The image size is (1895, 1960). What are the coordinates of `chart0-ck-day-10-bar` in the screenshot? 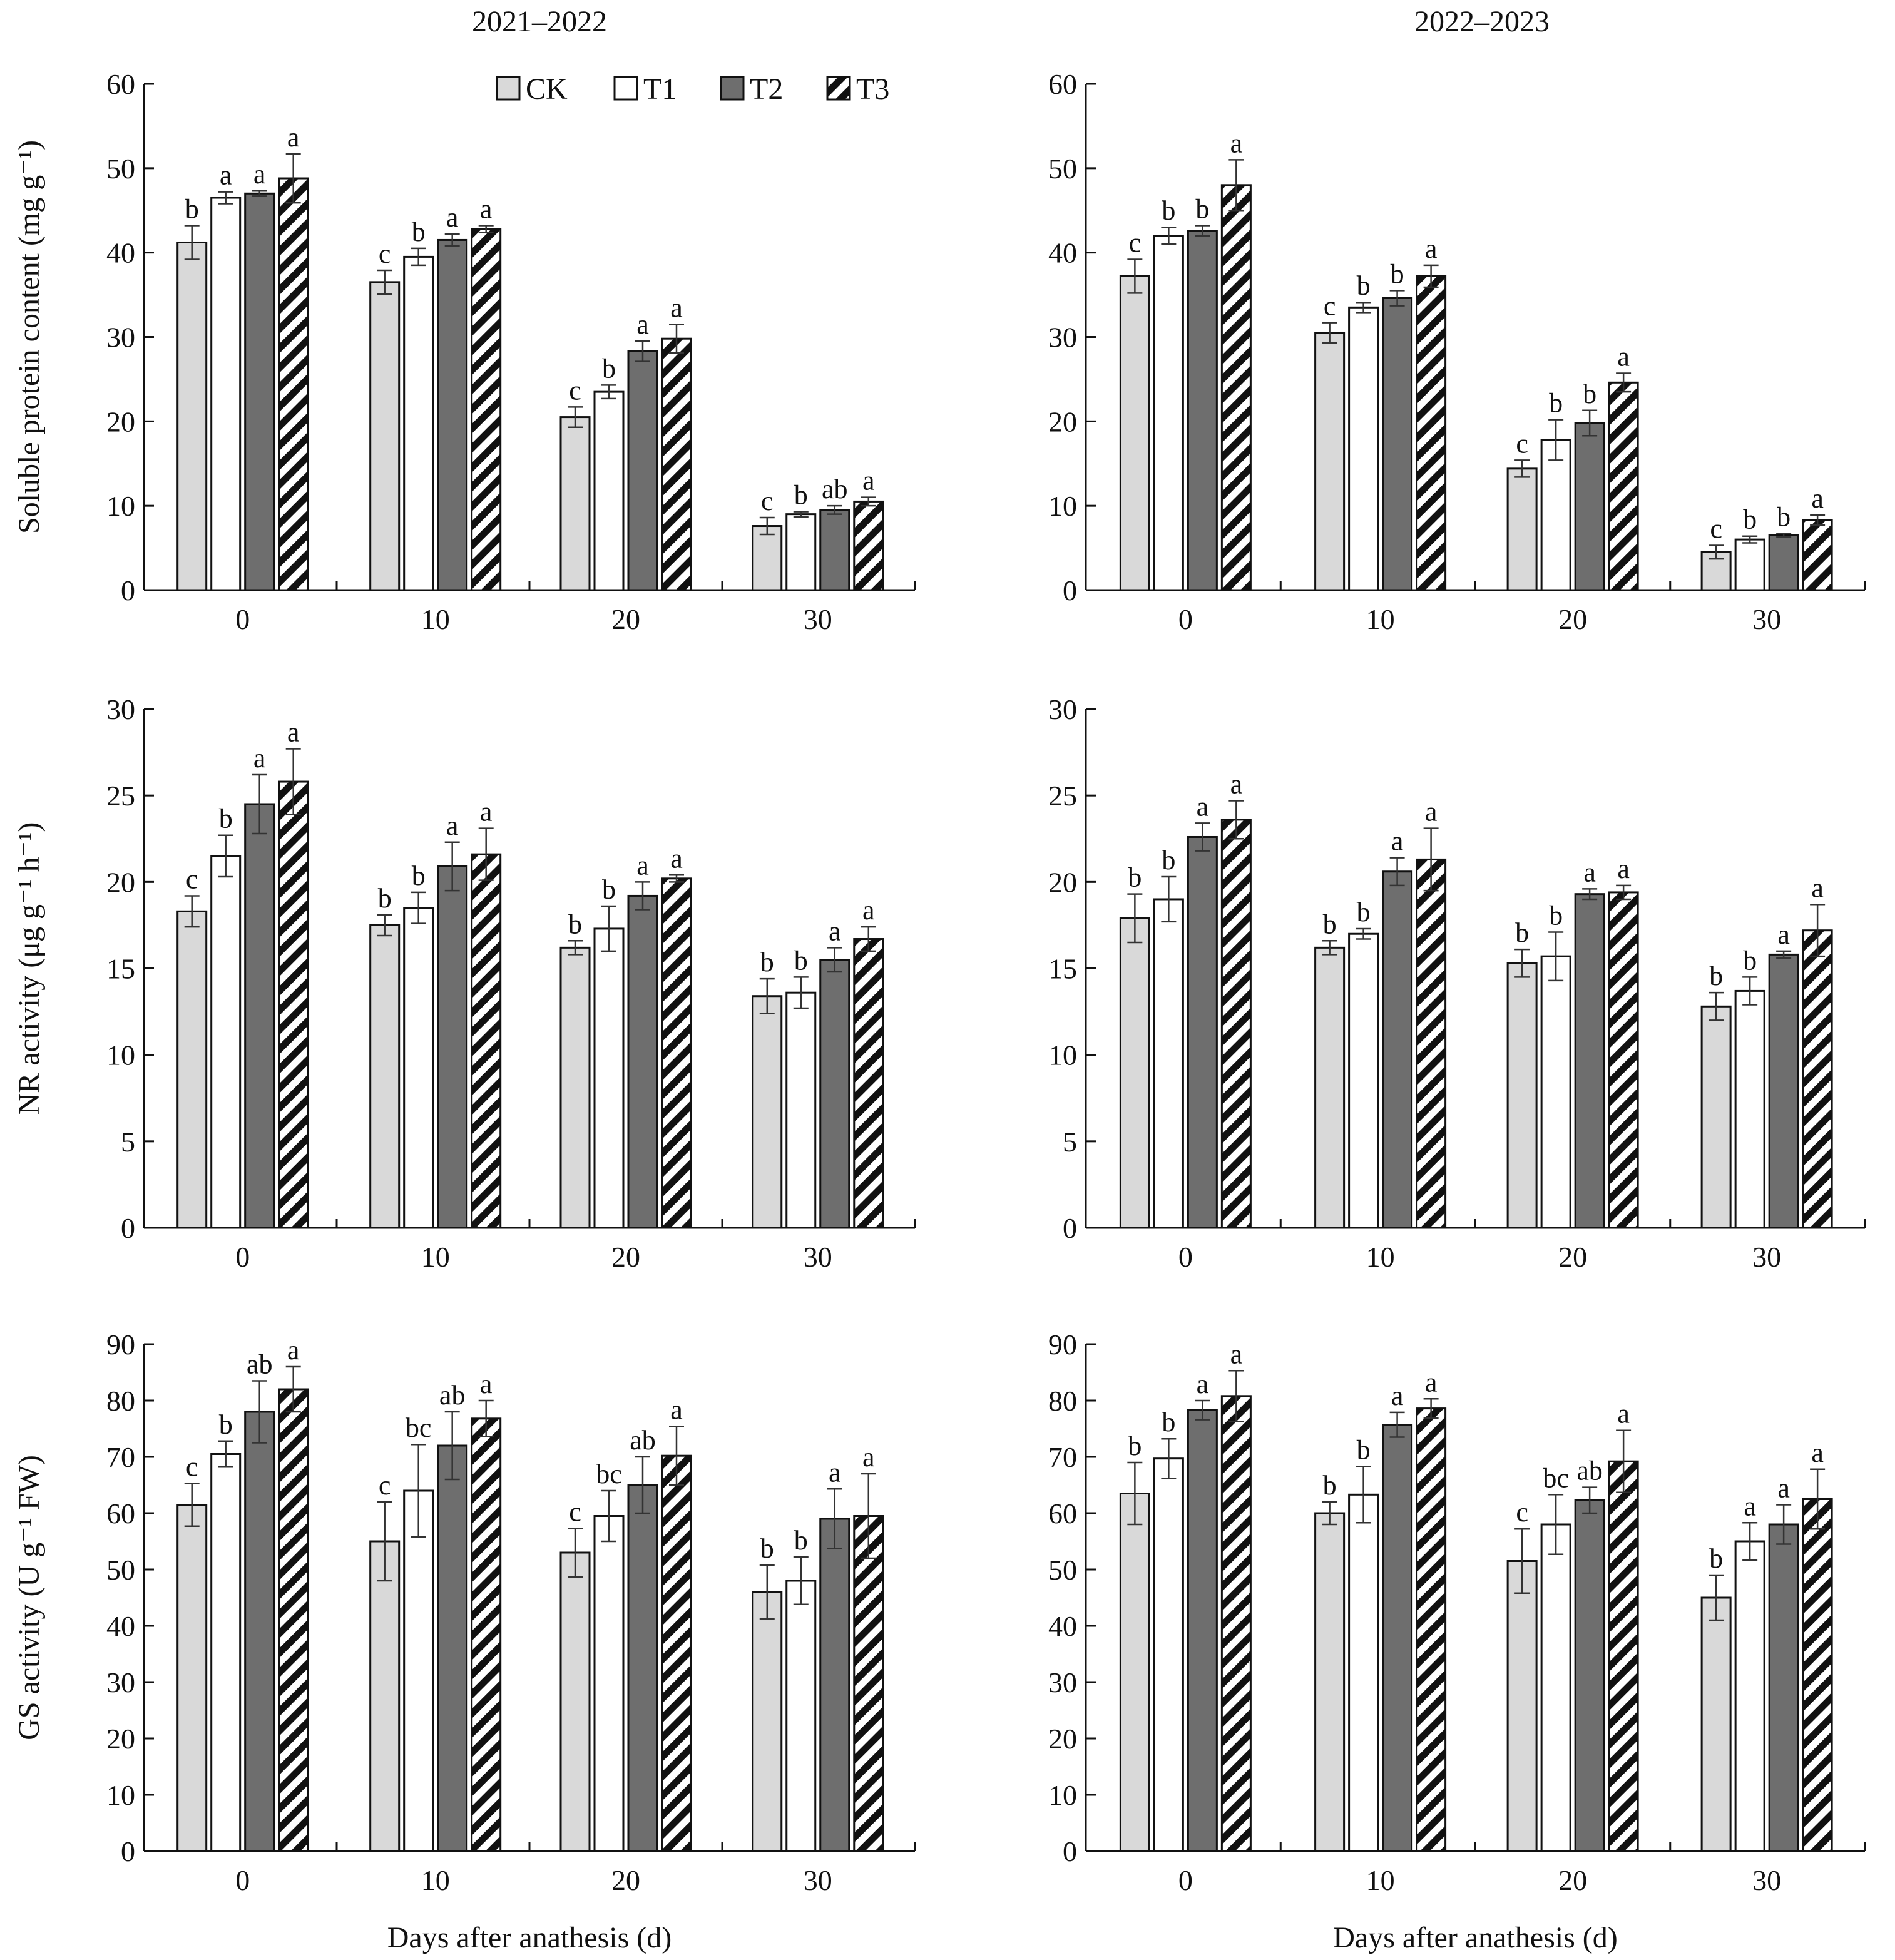 It's located at (385, 436).